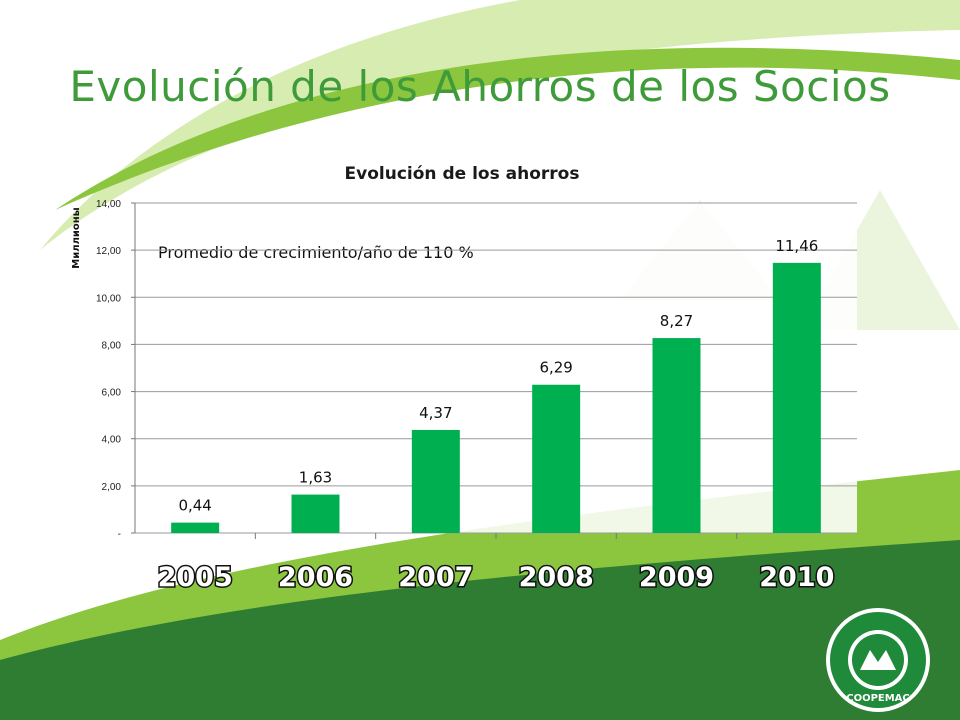  I want to click on y-tick-label: 10,00, so click(108, 298).